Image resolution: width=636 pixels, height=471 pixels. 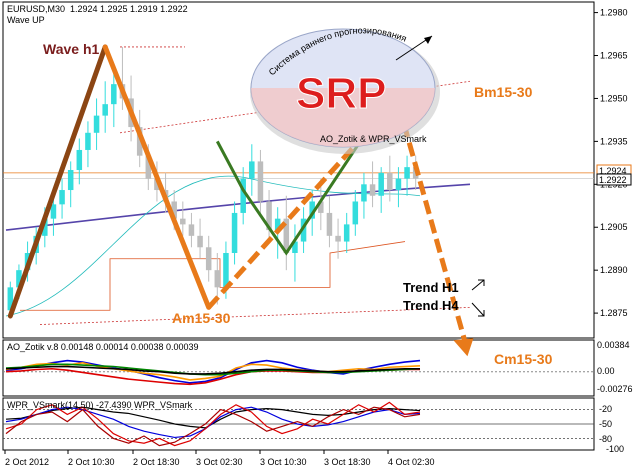 I want to click on ao-series-line, so click(x=212, y=370).